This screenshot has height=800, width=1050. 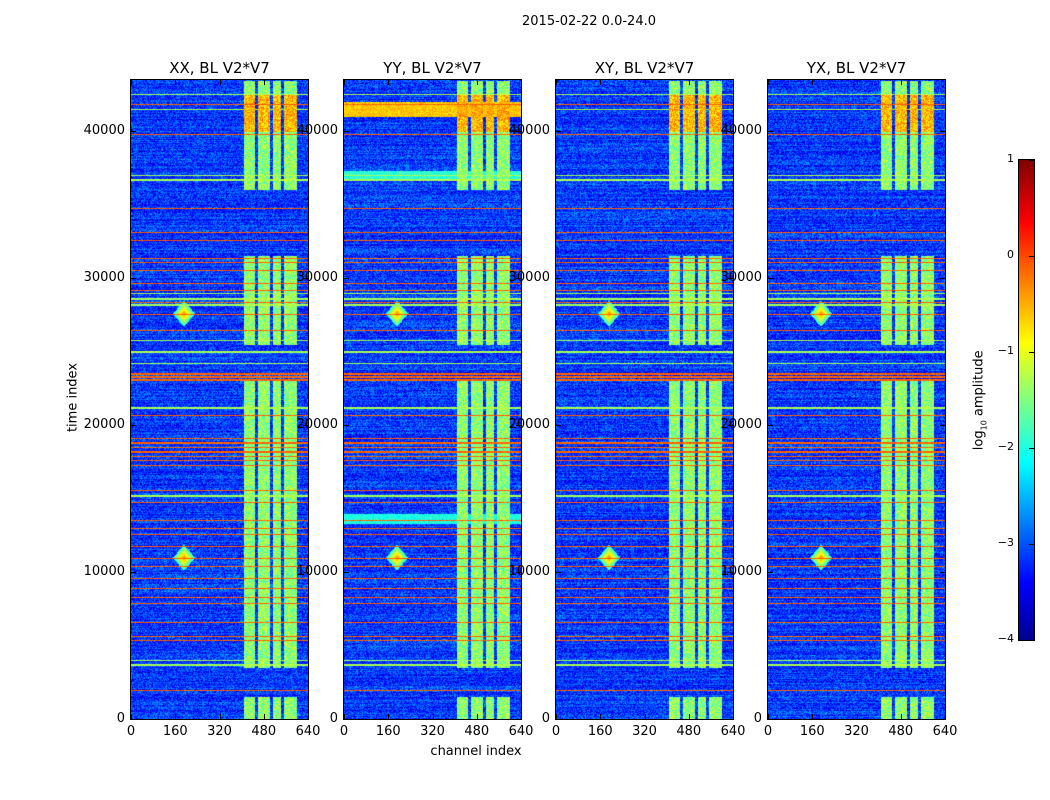 What do you see at coordinates (432, 68) in the screenshot?
I see `panel-title: YY, BL V2*V7` at bounding box center [432, 68].